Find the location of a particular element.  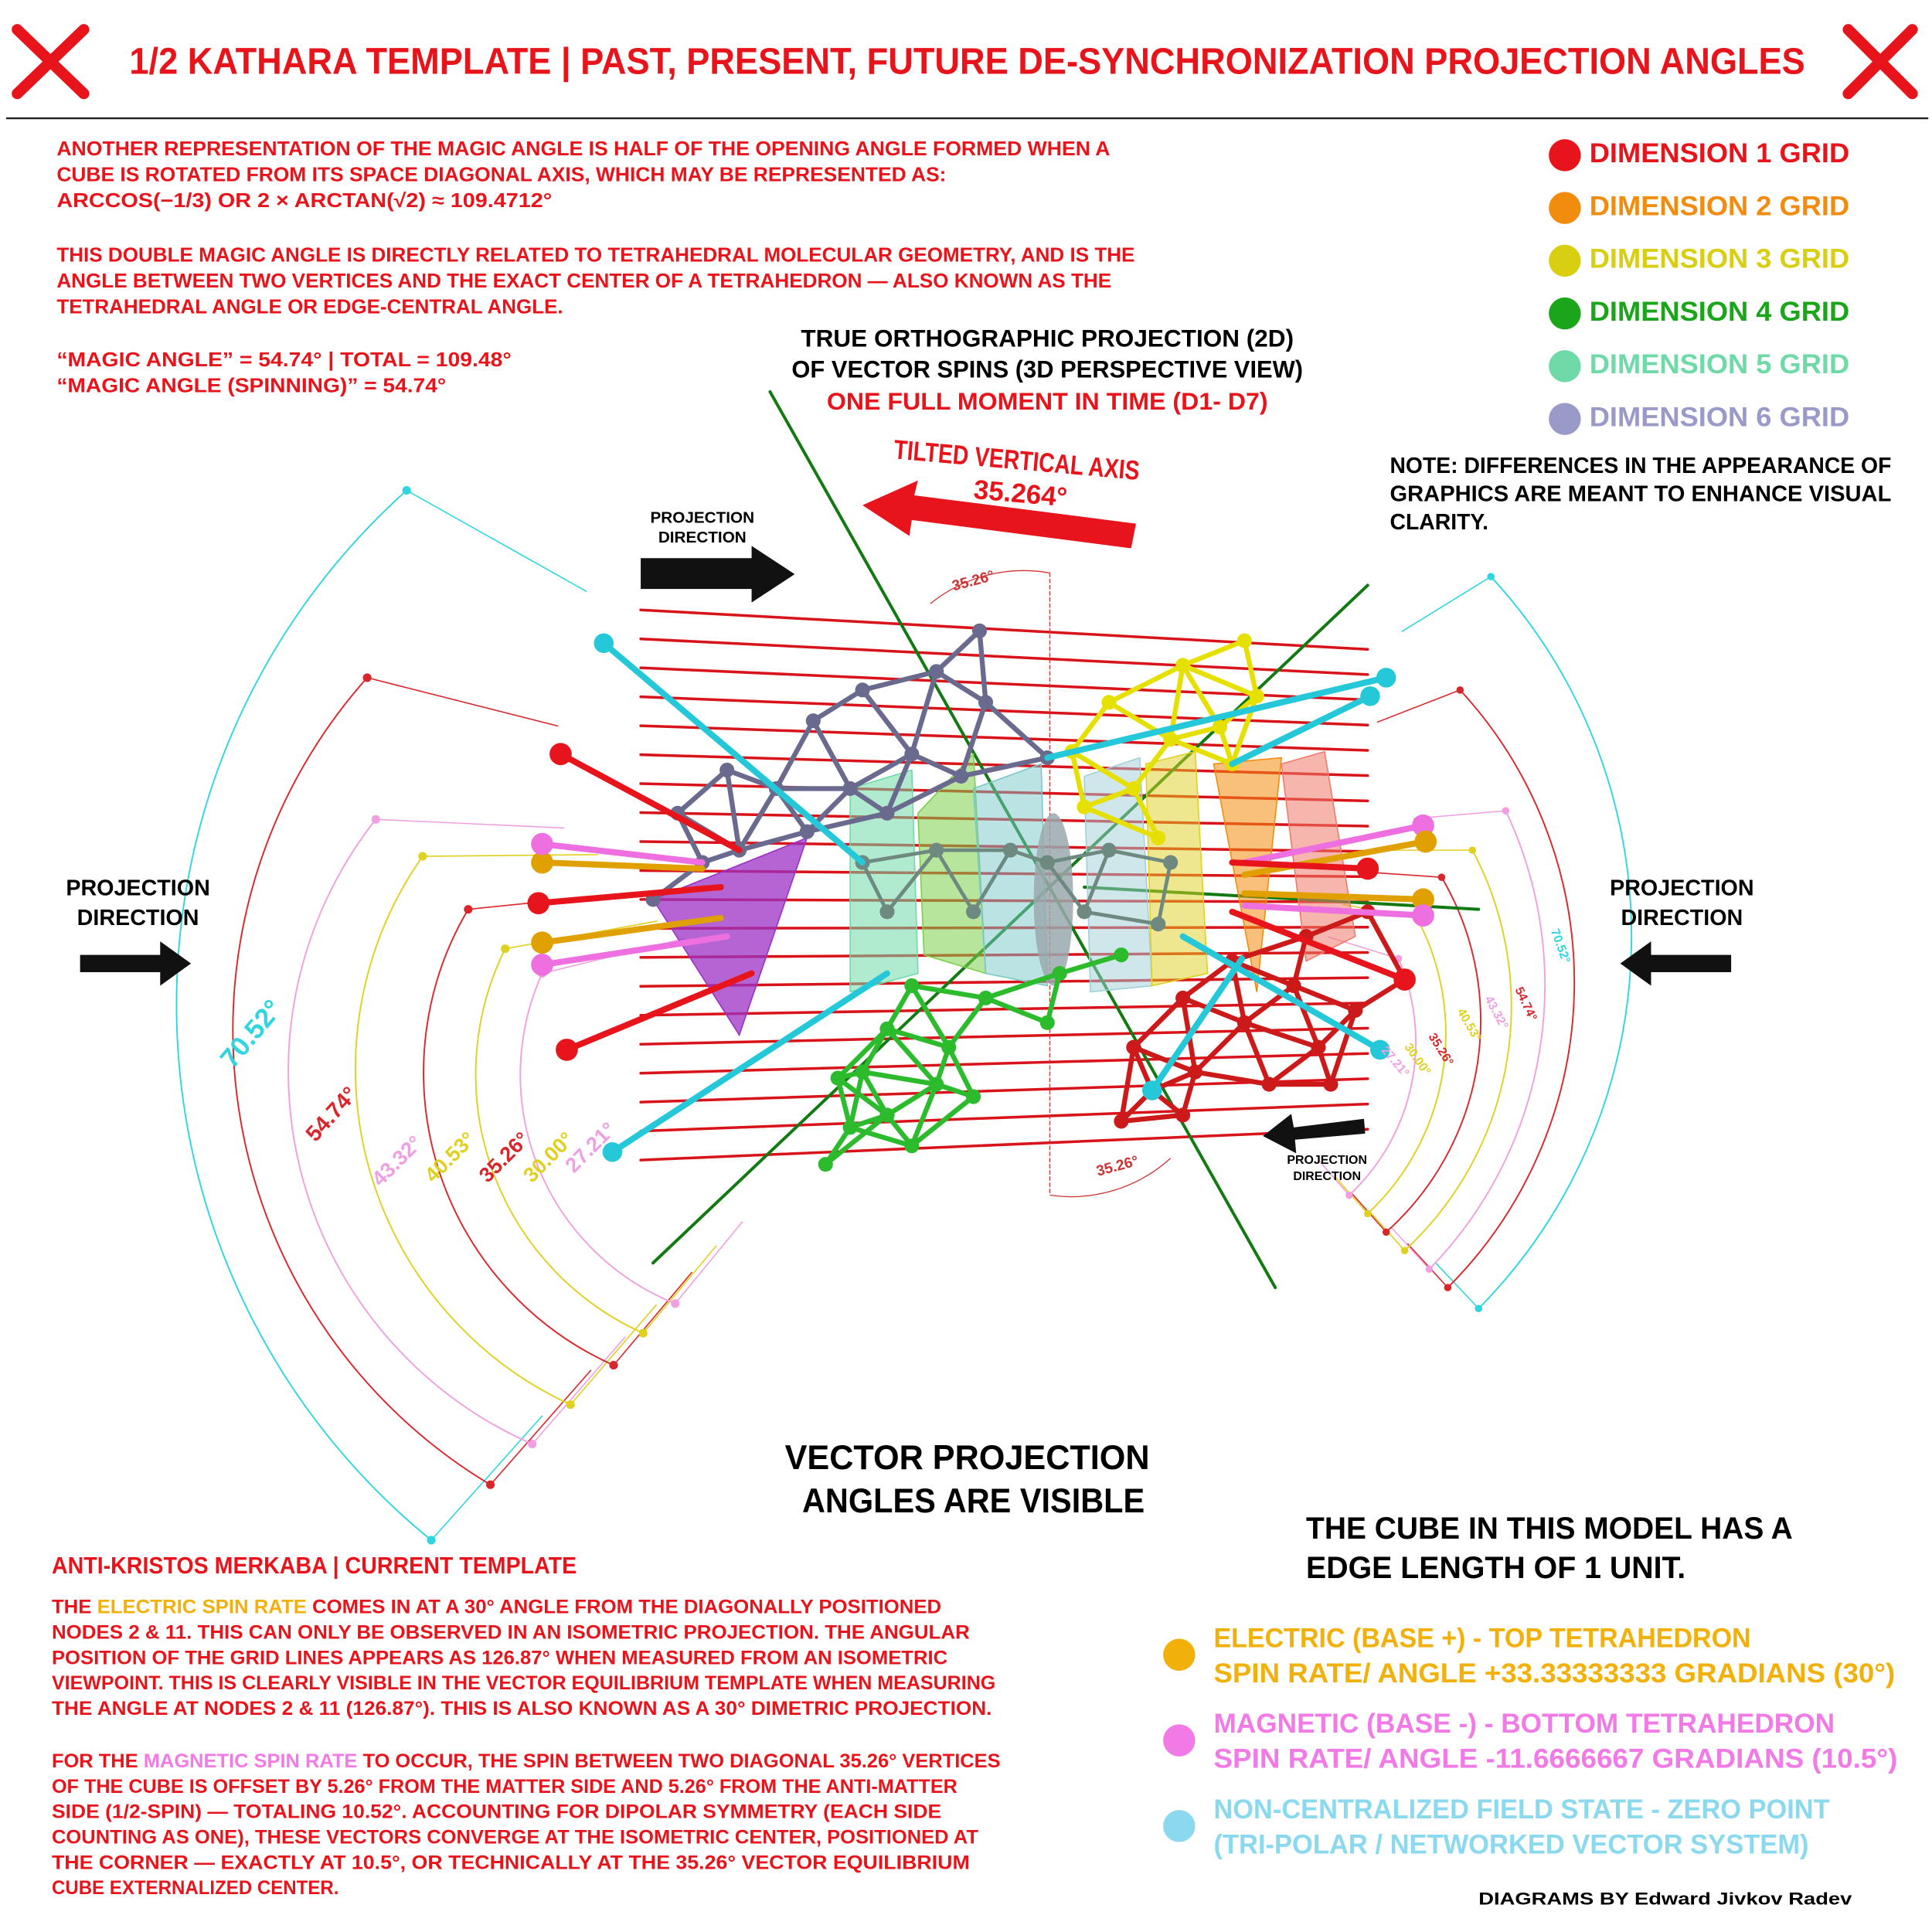

legend-swatch is located at coordinates (1565, 260).